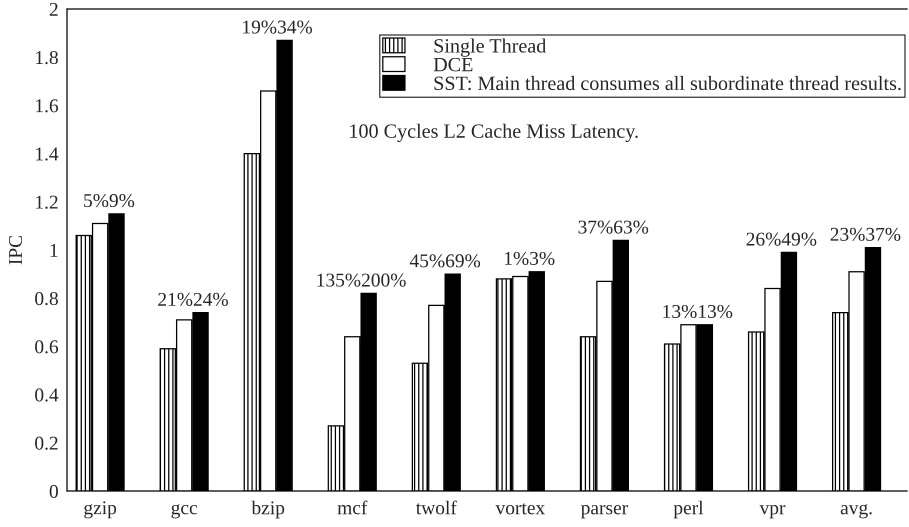  Describe the element at coordinates (185, 511) in the screenshot. I see `x-tick-label: gcc` at that location.